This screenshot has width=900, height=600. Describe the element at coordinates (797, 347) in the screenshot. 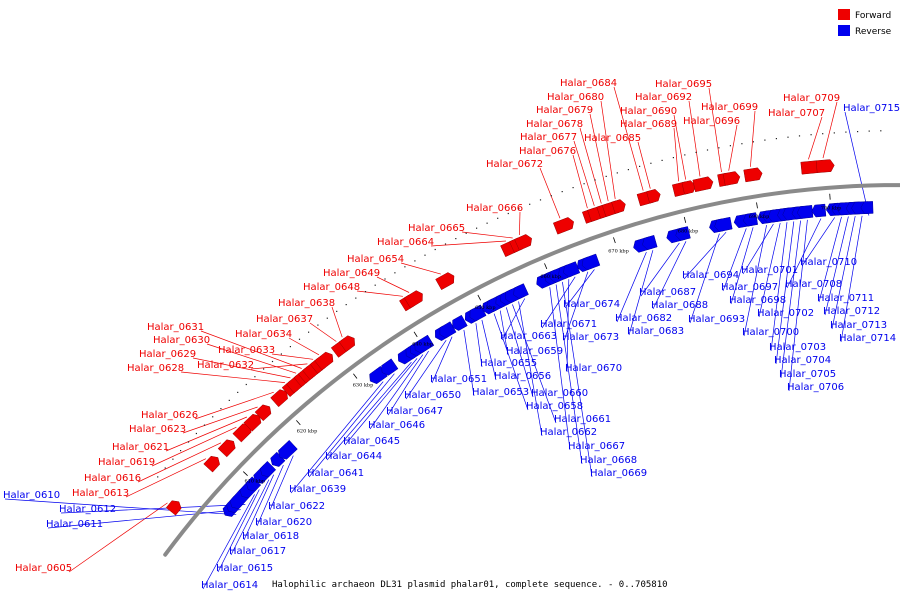

I see `gene-label-halar-0703: Halar_0703` at that location.